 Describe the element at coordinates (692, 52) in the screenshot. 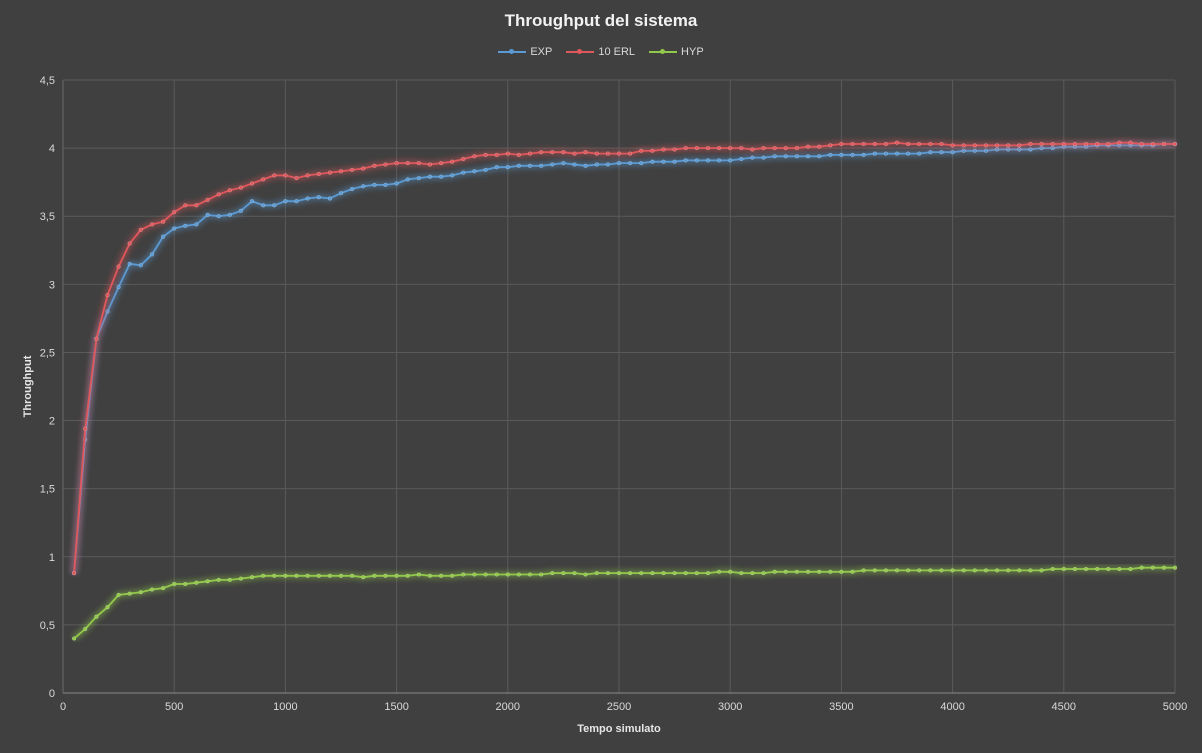

I see `legend-label: HYP` at that location.